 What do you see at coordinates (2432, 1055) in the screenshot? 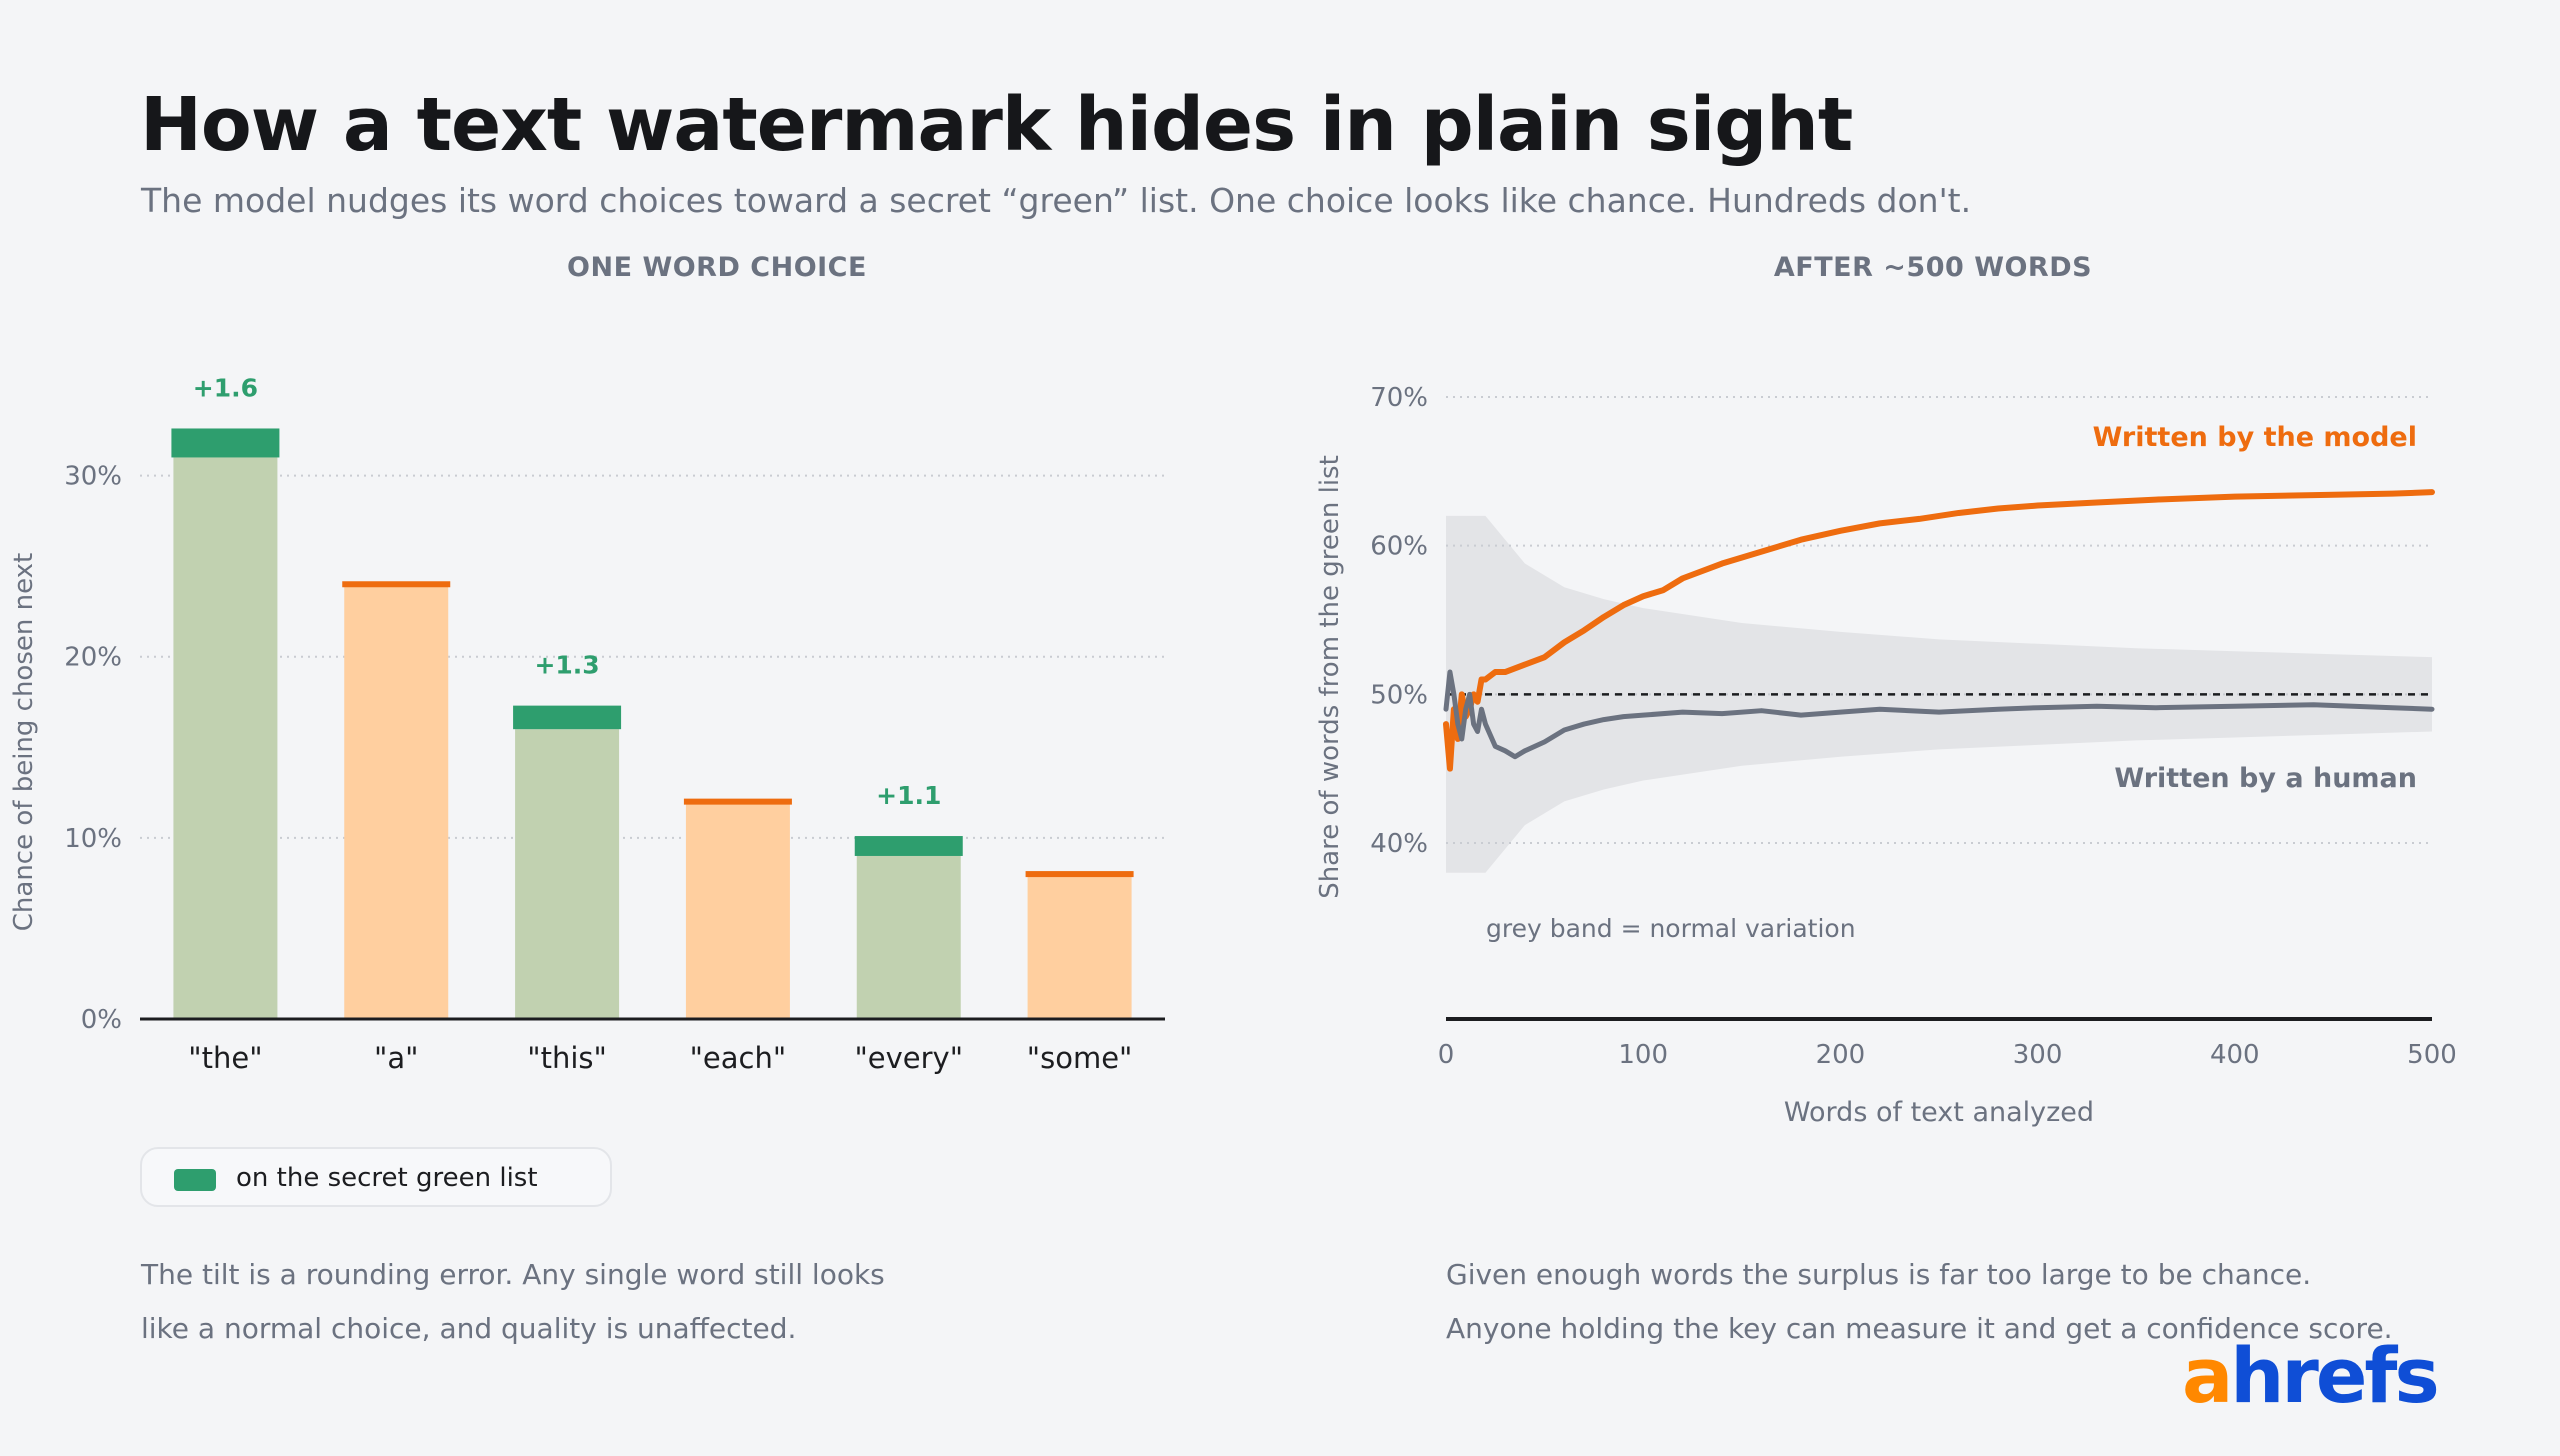
I see `x-tick-label: 500` at bounding box center [2432, 1055].